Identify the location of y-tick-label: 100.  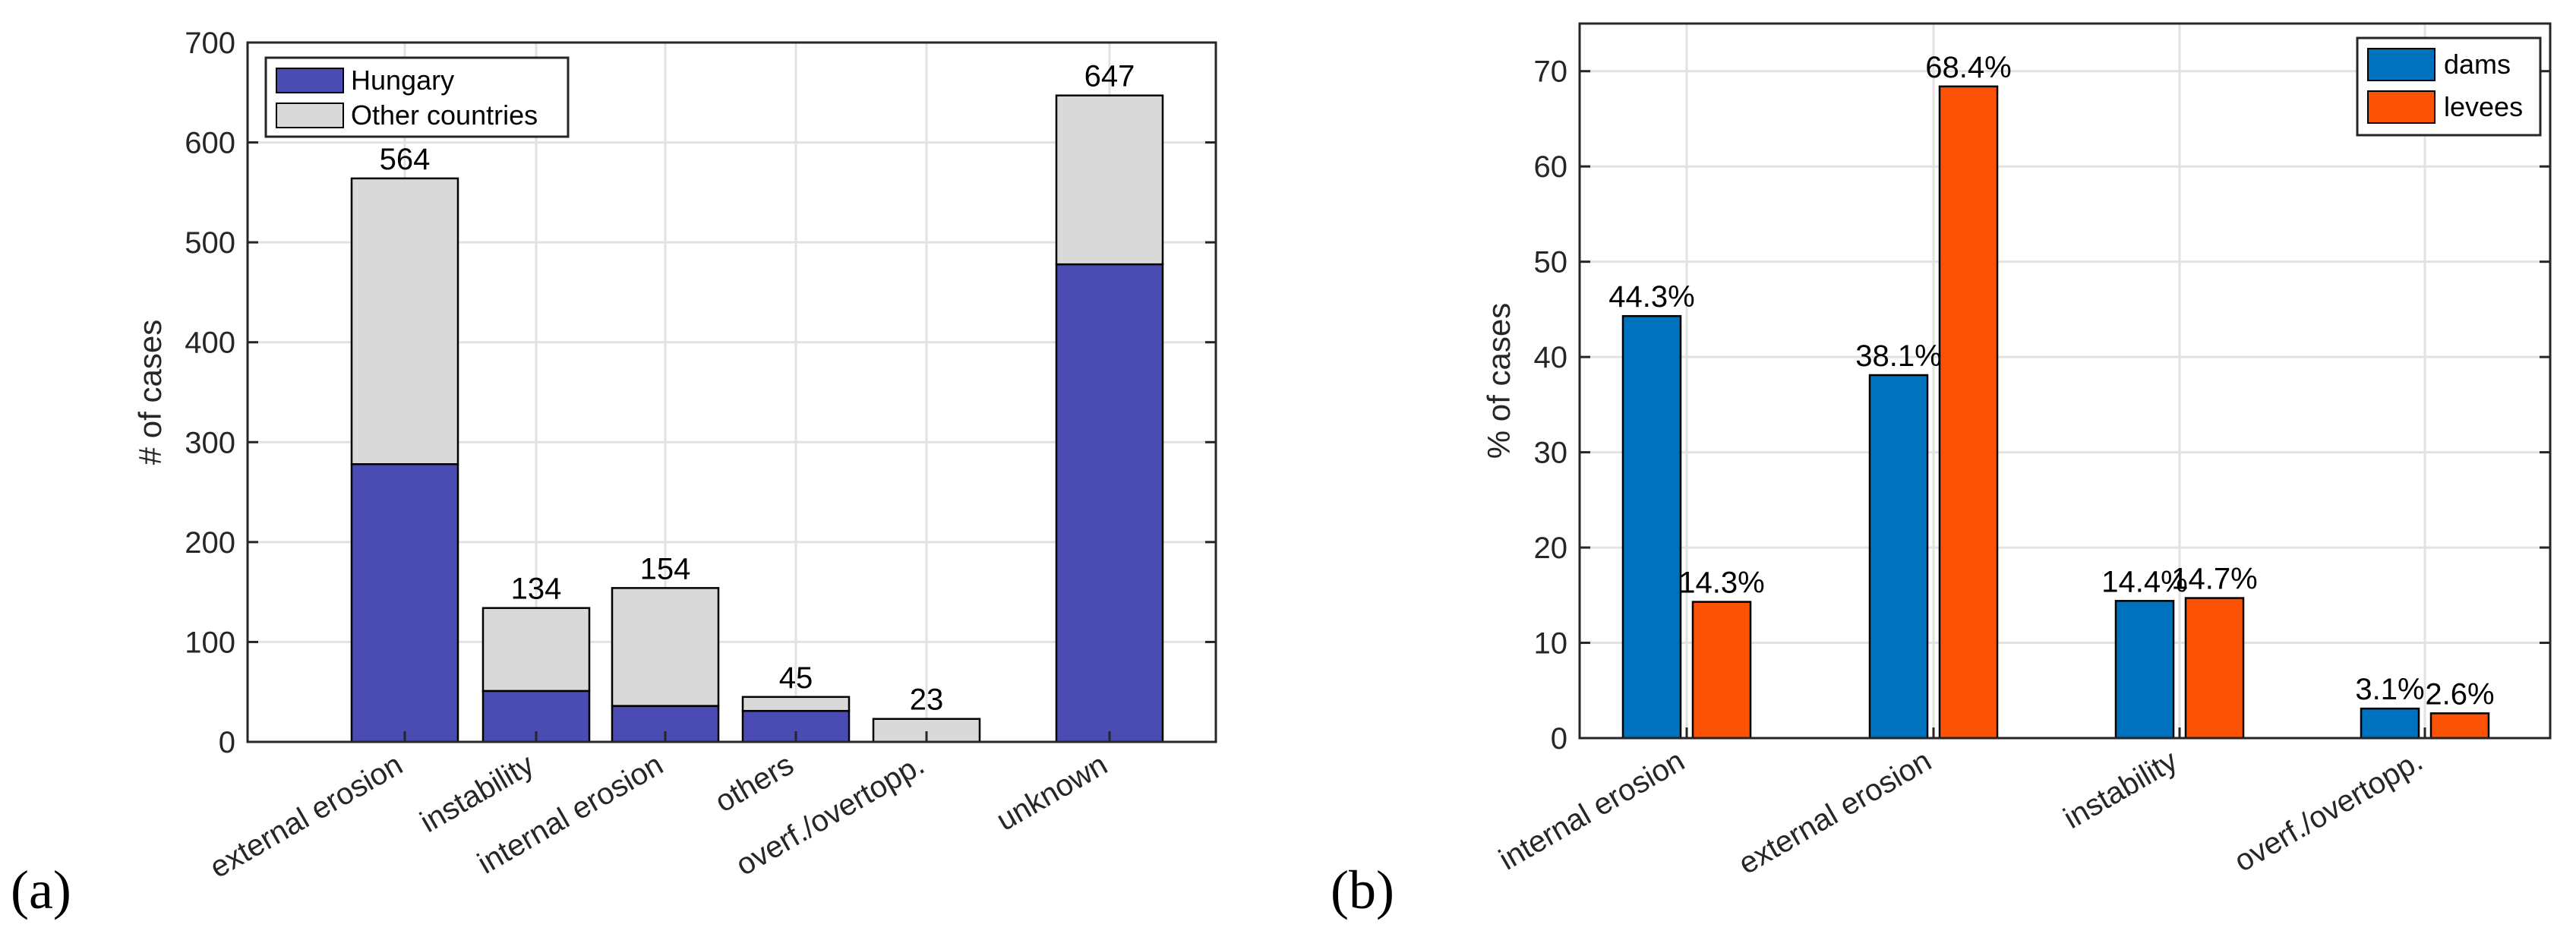
(210, 642).